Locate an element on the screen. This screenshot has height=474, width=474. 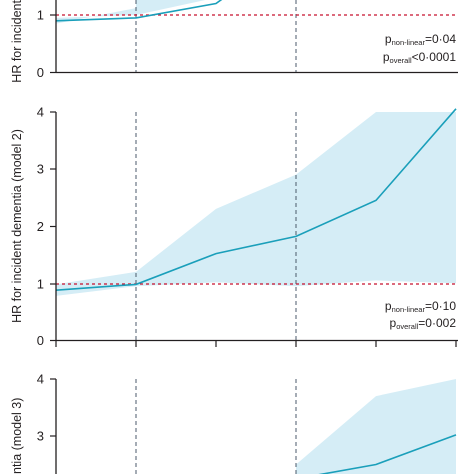
p2-ytick-label-4: 4 is located at coordinates (40, 112).